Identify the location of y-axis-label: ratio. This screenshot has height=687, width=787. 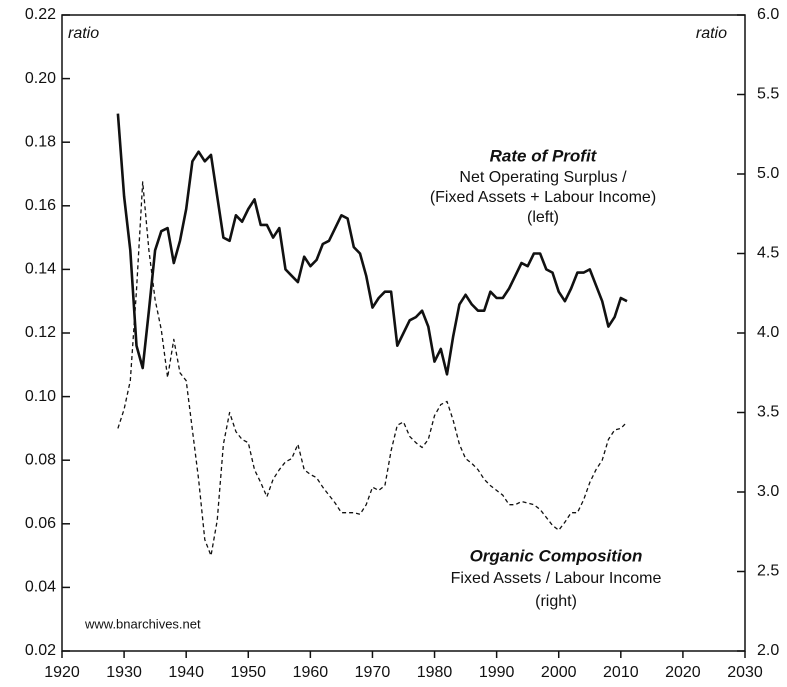
(83, 33).